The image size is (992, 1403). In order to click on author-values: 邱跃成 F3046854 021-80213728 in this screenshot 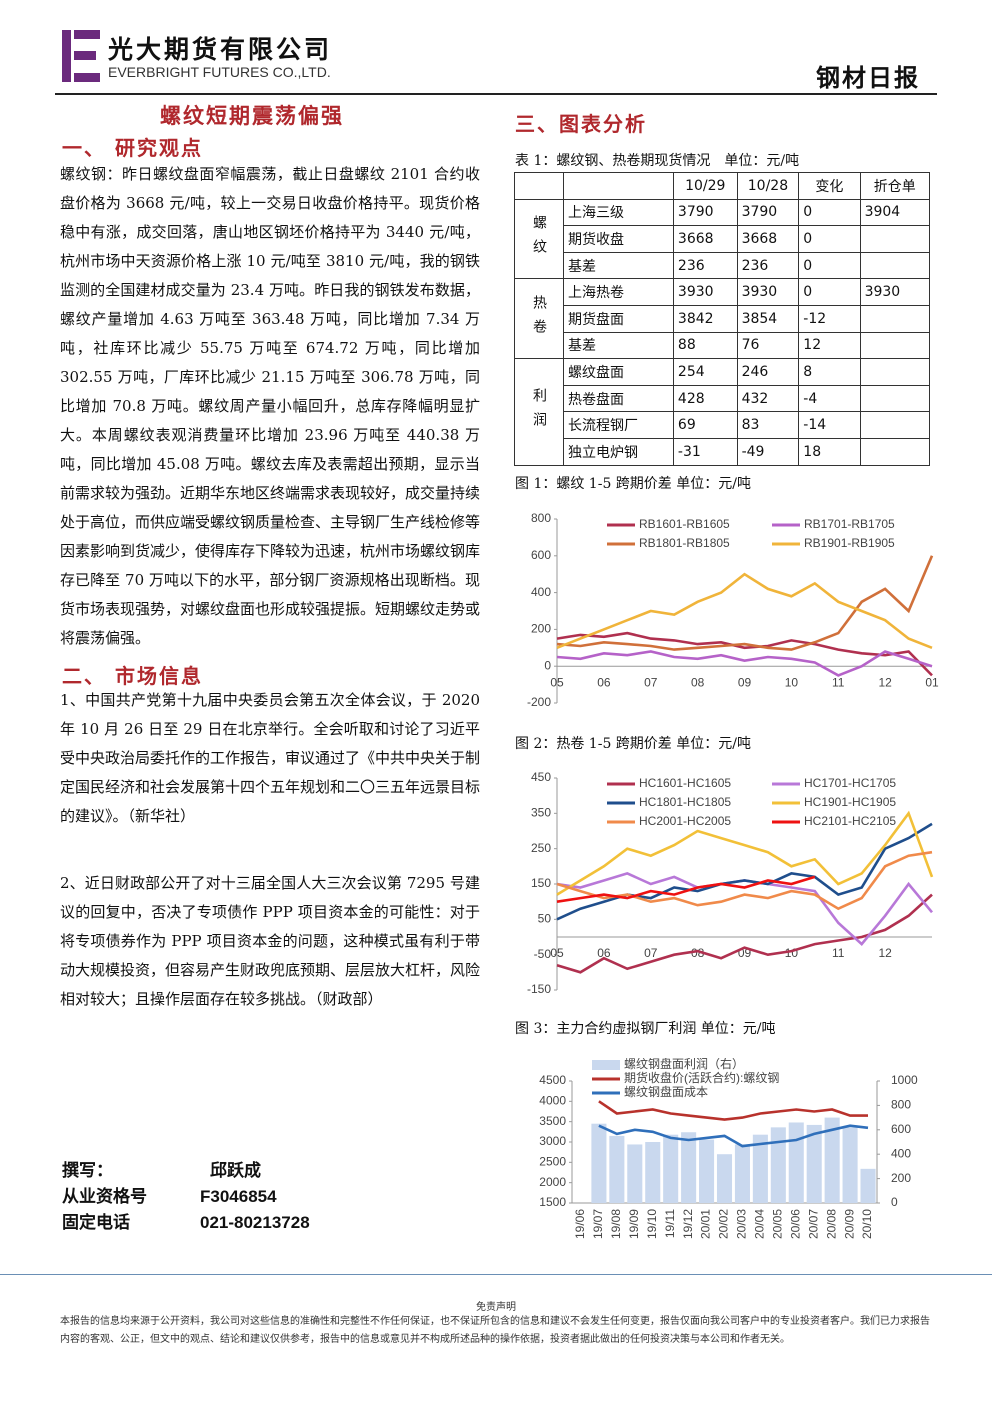, I will do `click(255, 1197)`.